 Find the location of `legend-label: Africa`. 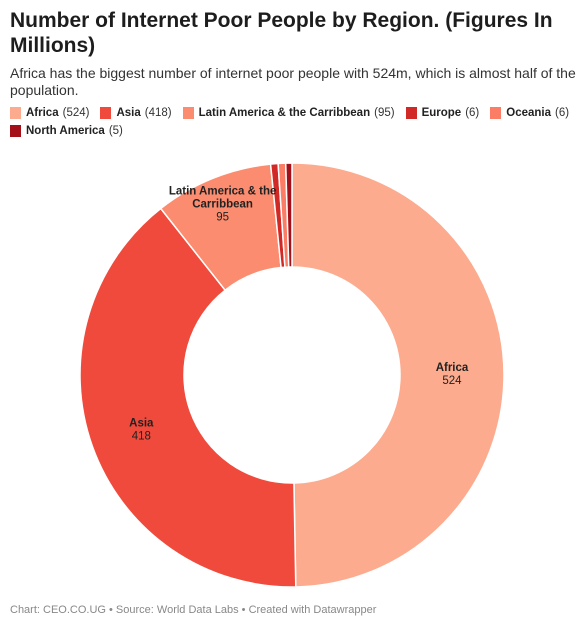

legend-label: Africa is located at coordinates (42, 113).